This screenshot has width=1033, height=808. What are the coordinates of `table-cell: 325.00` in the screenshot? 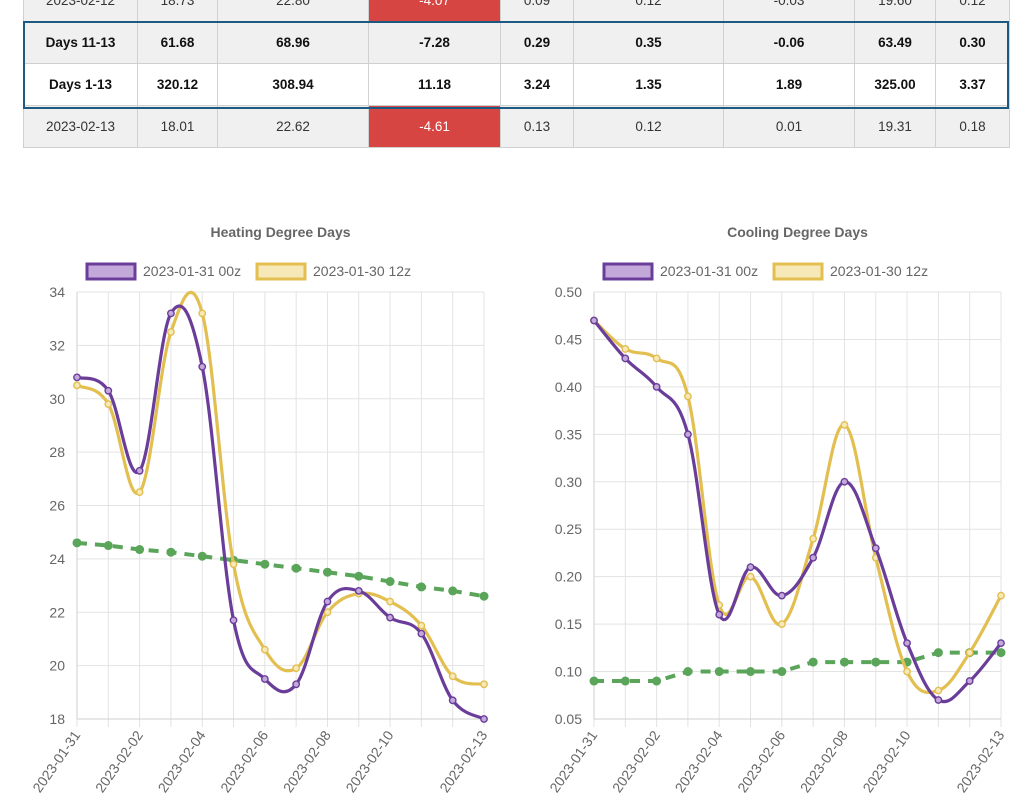 It's located at (895, 84).